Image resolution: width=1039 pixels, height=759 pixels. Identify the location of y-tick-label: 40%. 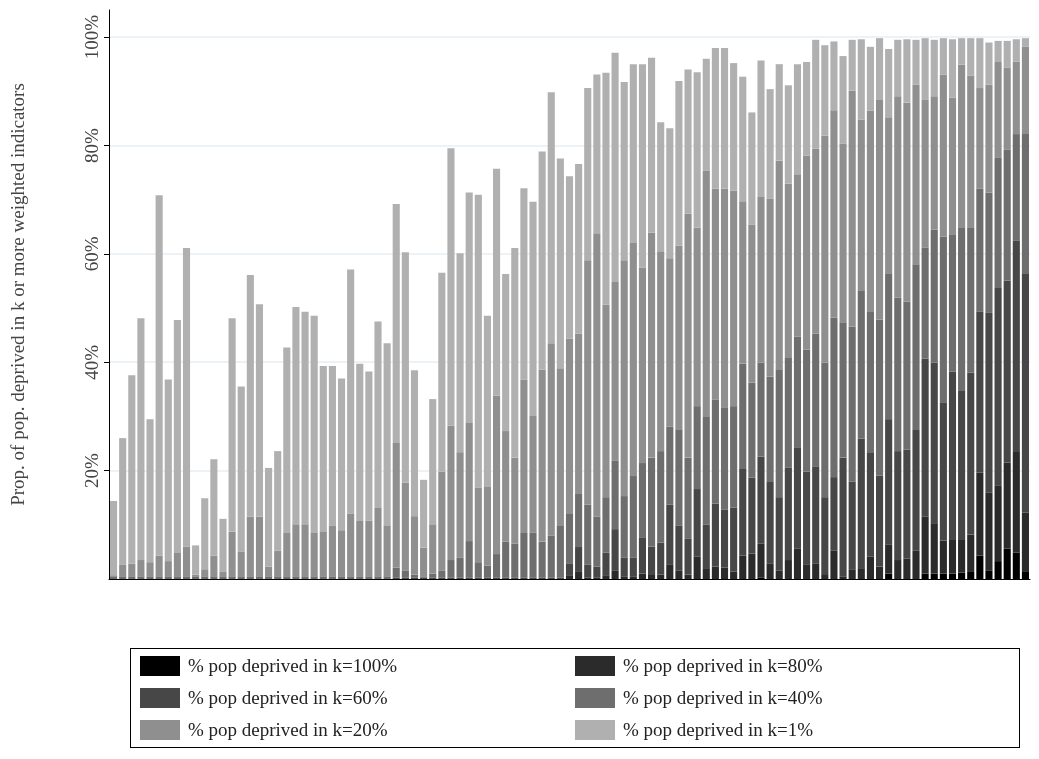
(91, 362).